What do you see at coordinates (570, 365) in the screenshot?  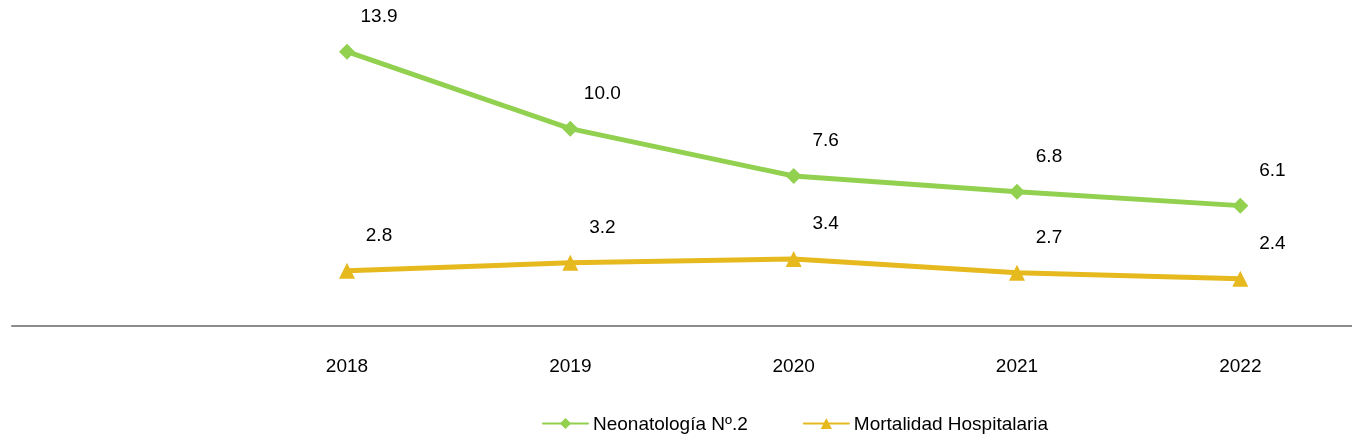 I see `x-tick-label: 2019` at bounding box center [570, 365].